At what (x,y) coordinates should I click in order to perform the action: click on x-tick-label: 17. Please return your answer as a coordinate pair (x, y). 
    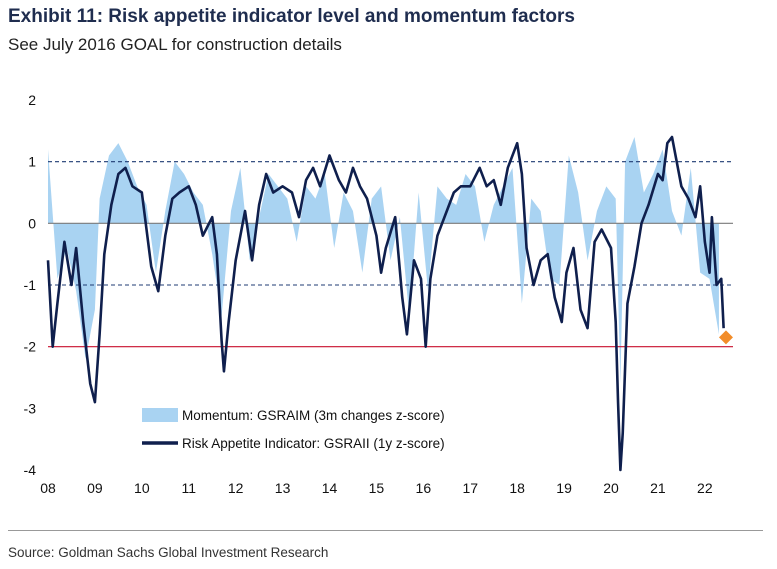
    Looking at the image, I should click on (470, 488).